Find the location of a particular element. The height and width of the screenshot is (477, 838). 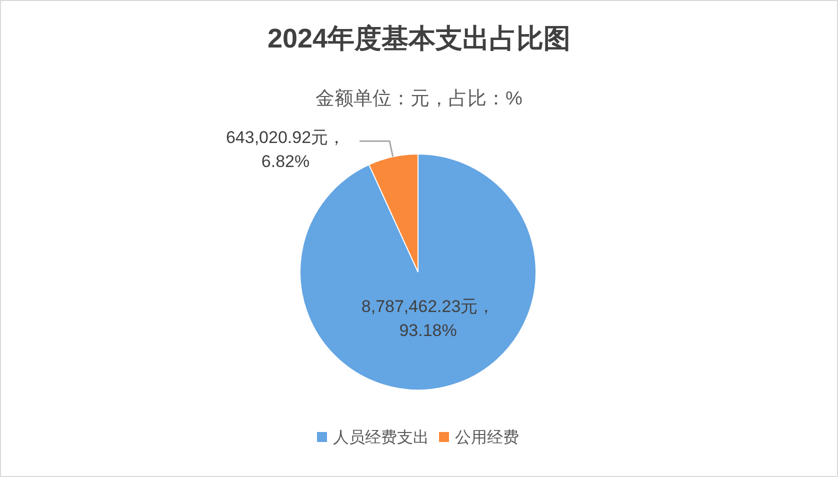

chart-title: 2024年度基本支出占比图 is located at coordinates (419, 38).